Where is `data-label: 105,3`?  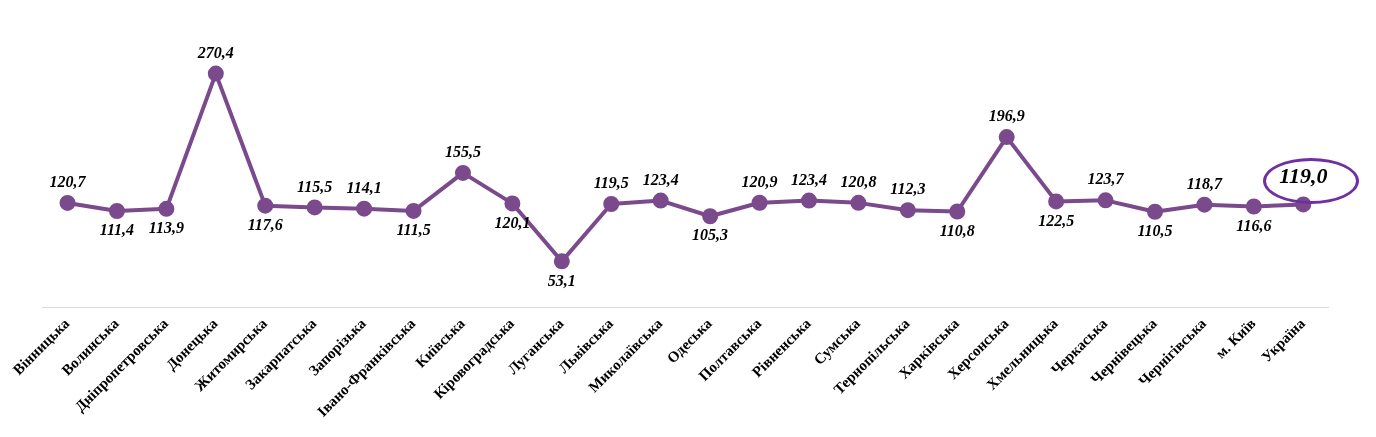 data-label: 105,3 is located at coordinates (710, 235).